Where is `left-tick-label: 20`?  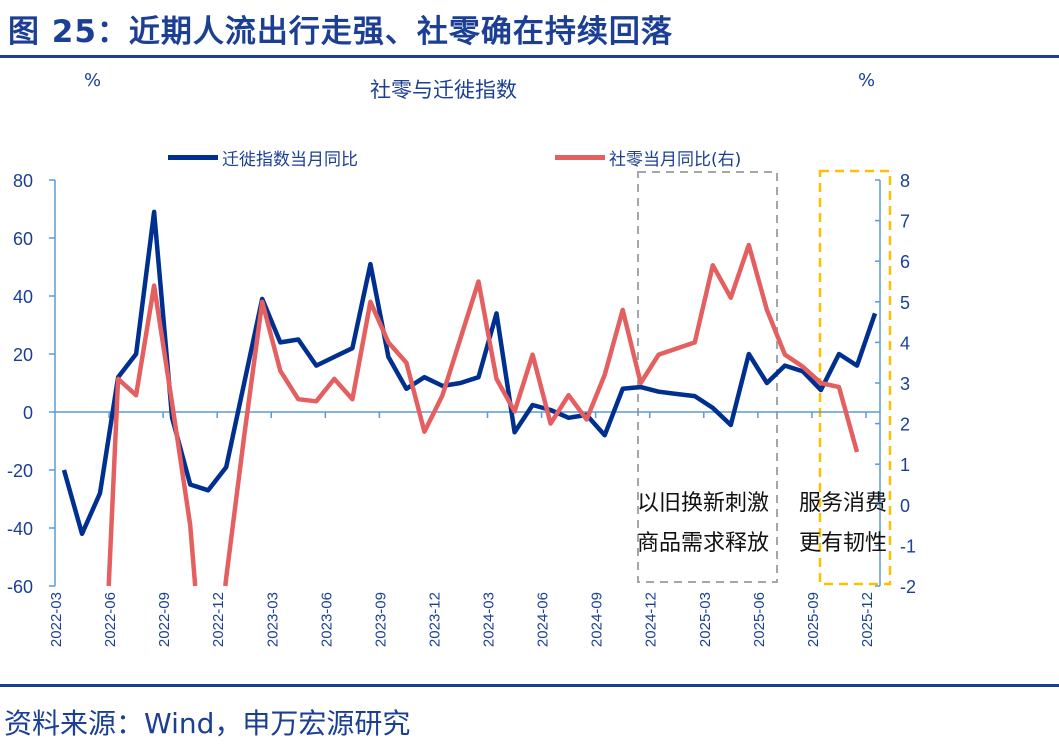
left-tick-label: 20 is located at coordinates (23, 355).